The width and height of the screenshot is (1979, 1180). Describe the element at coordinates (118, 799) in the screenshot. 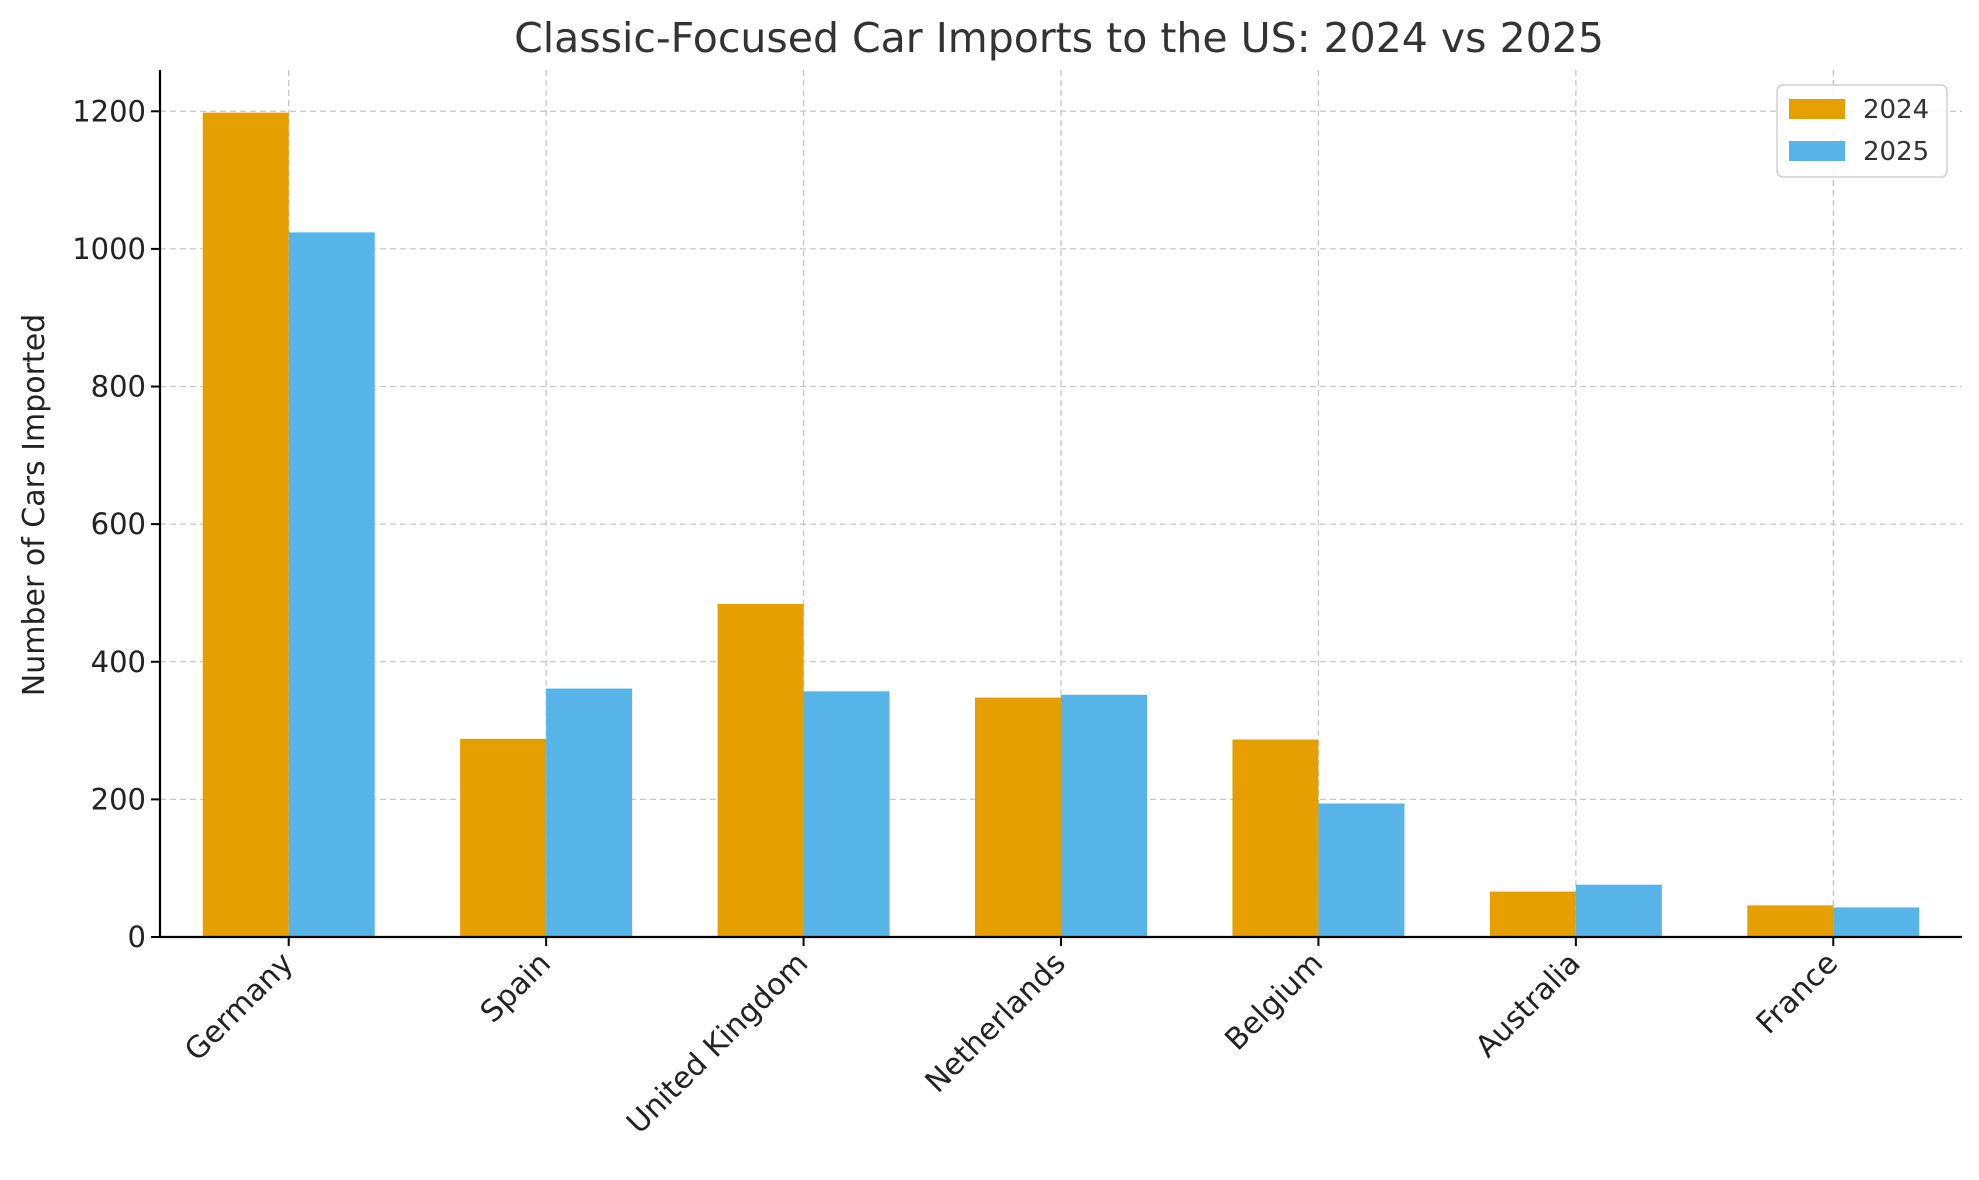

I see `y-tick-label: 200` at that location.